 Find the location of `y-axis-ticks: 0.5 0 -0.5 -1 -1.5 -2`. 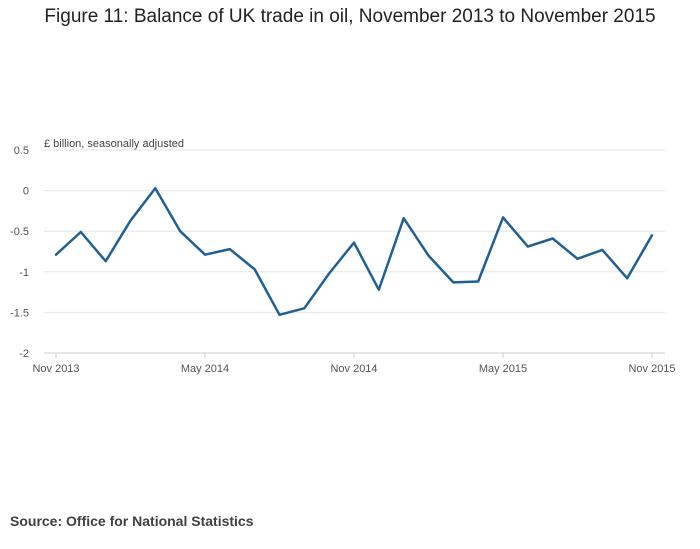

y-axis-ticks: 0.5 0 -0.5 -1 -1.5 -2 is located at coordinates (19, 252).